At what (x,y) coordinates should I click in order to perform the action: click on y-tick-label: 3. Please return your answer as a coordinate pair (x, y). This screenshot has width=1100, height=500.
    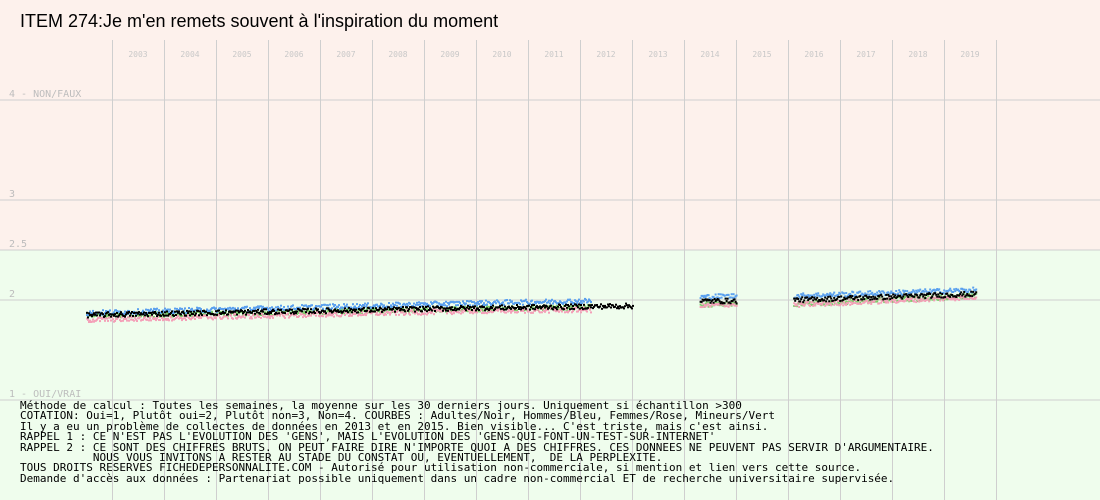
    Looking at the image, I should click on (12, 194).